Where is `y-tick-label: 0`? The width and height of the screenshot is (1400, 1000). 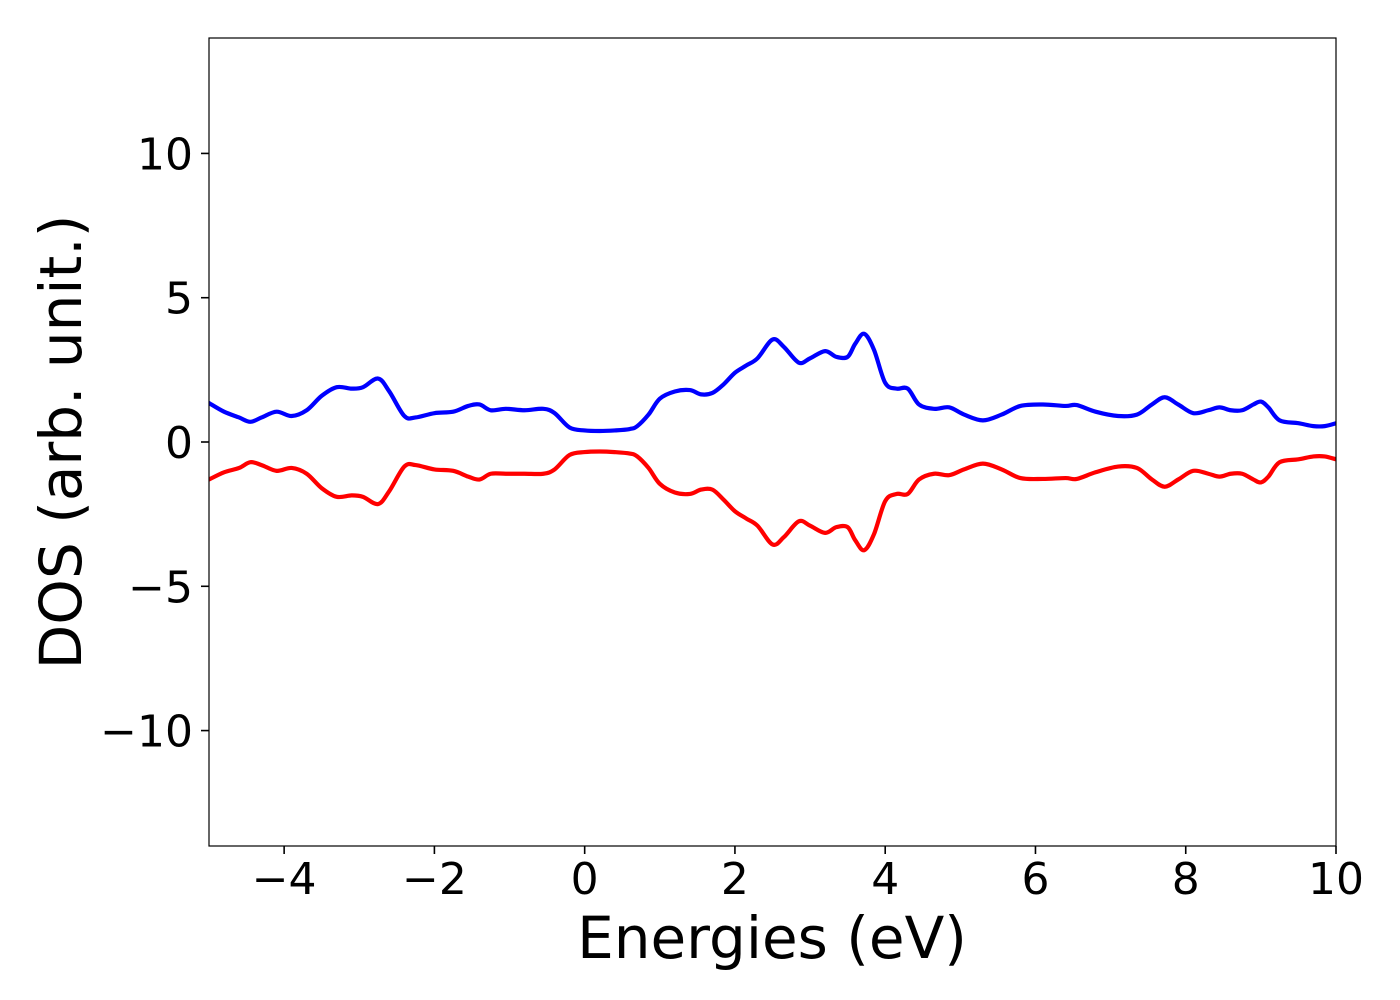 y-tick-label: 0 is located at coordinates (179, 443).